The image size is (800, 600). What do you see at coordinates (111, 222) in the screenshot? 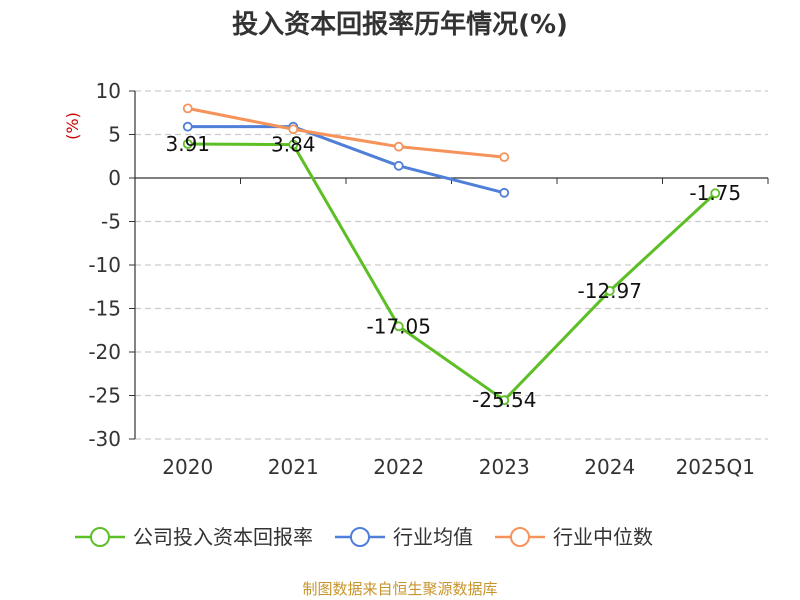
I see `y-tick-label: -5` at bounding box center [111, 222].